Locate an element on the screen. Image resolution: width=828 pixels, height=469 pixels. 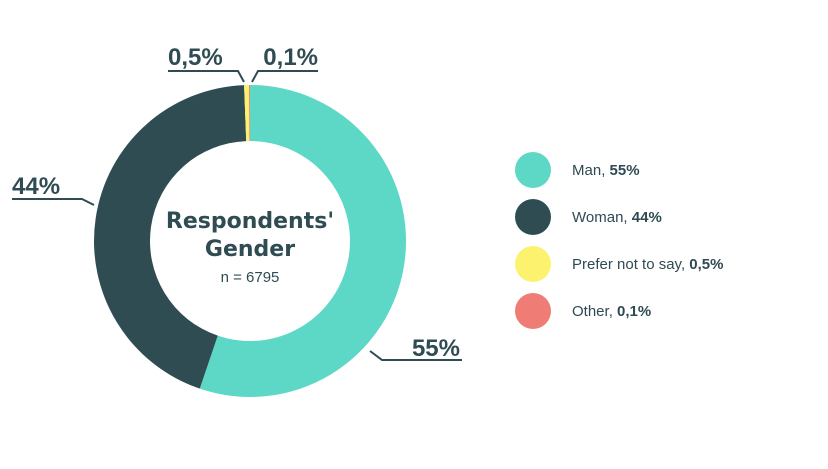
legend-value-other: 0,1% is located at coordinates (634, 311).